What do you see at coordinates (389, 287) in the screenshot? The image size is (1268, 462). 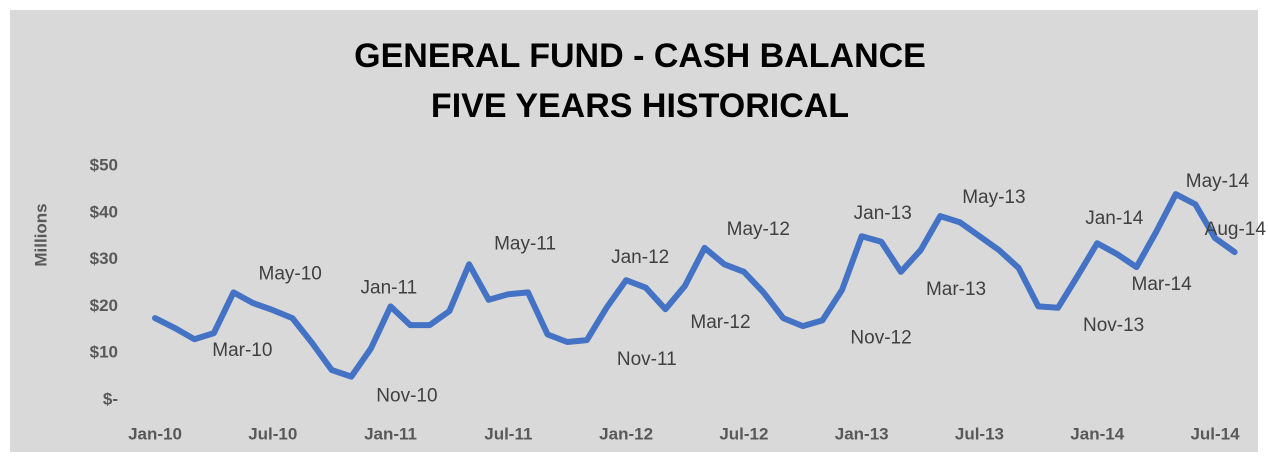 I see `data-label: Jan-11` at bounding box center [389, 287].